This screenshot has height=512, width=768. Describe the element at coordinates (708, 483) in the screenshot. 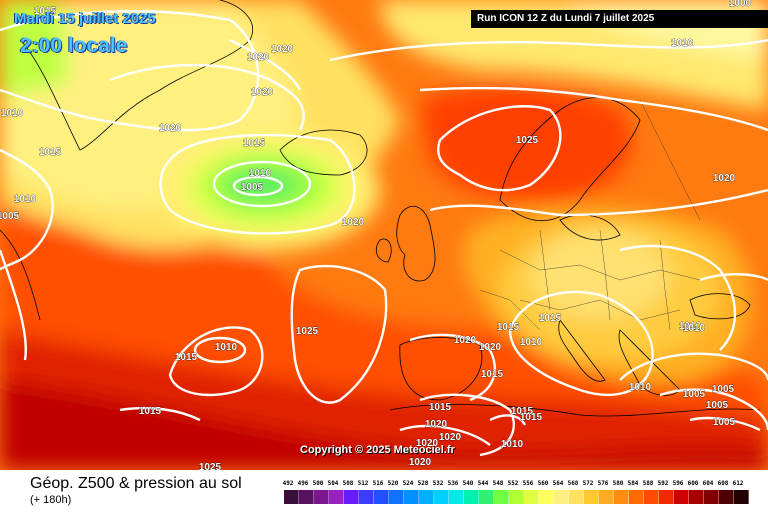

I see `legend-value: 604` at that location.